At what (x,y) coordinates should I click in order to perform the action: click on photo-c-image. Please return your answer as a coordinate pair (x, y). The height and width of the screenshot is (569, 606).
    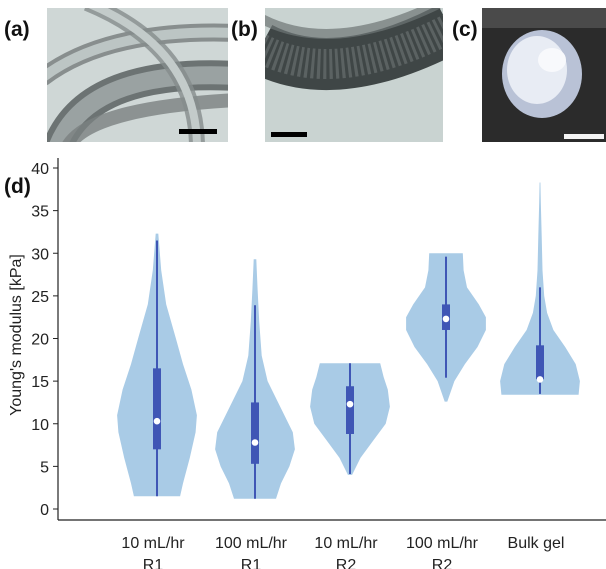
    Looking at the image, I should click on (544, 75).